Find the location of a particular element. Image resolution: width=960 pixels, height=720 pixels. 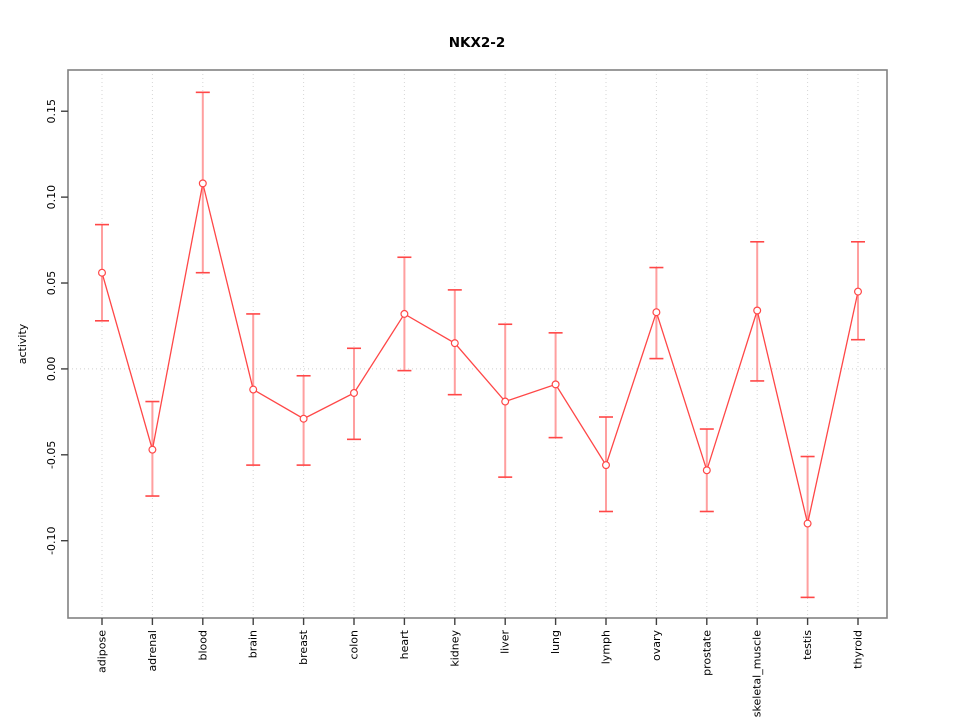

y-tick-label: 0.05 is located at coordinates (51, 283).